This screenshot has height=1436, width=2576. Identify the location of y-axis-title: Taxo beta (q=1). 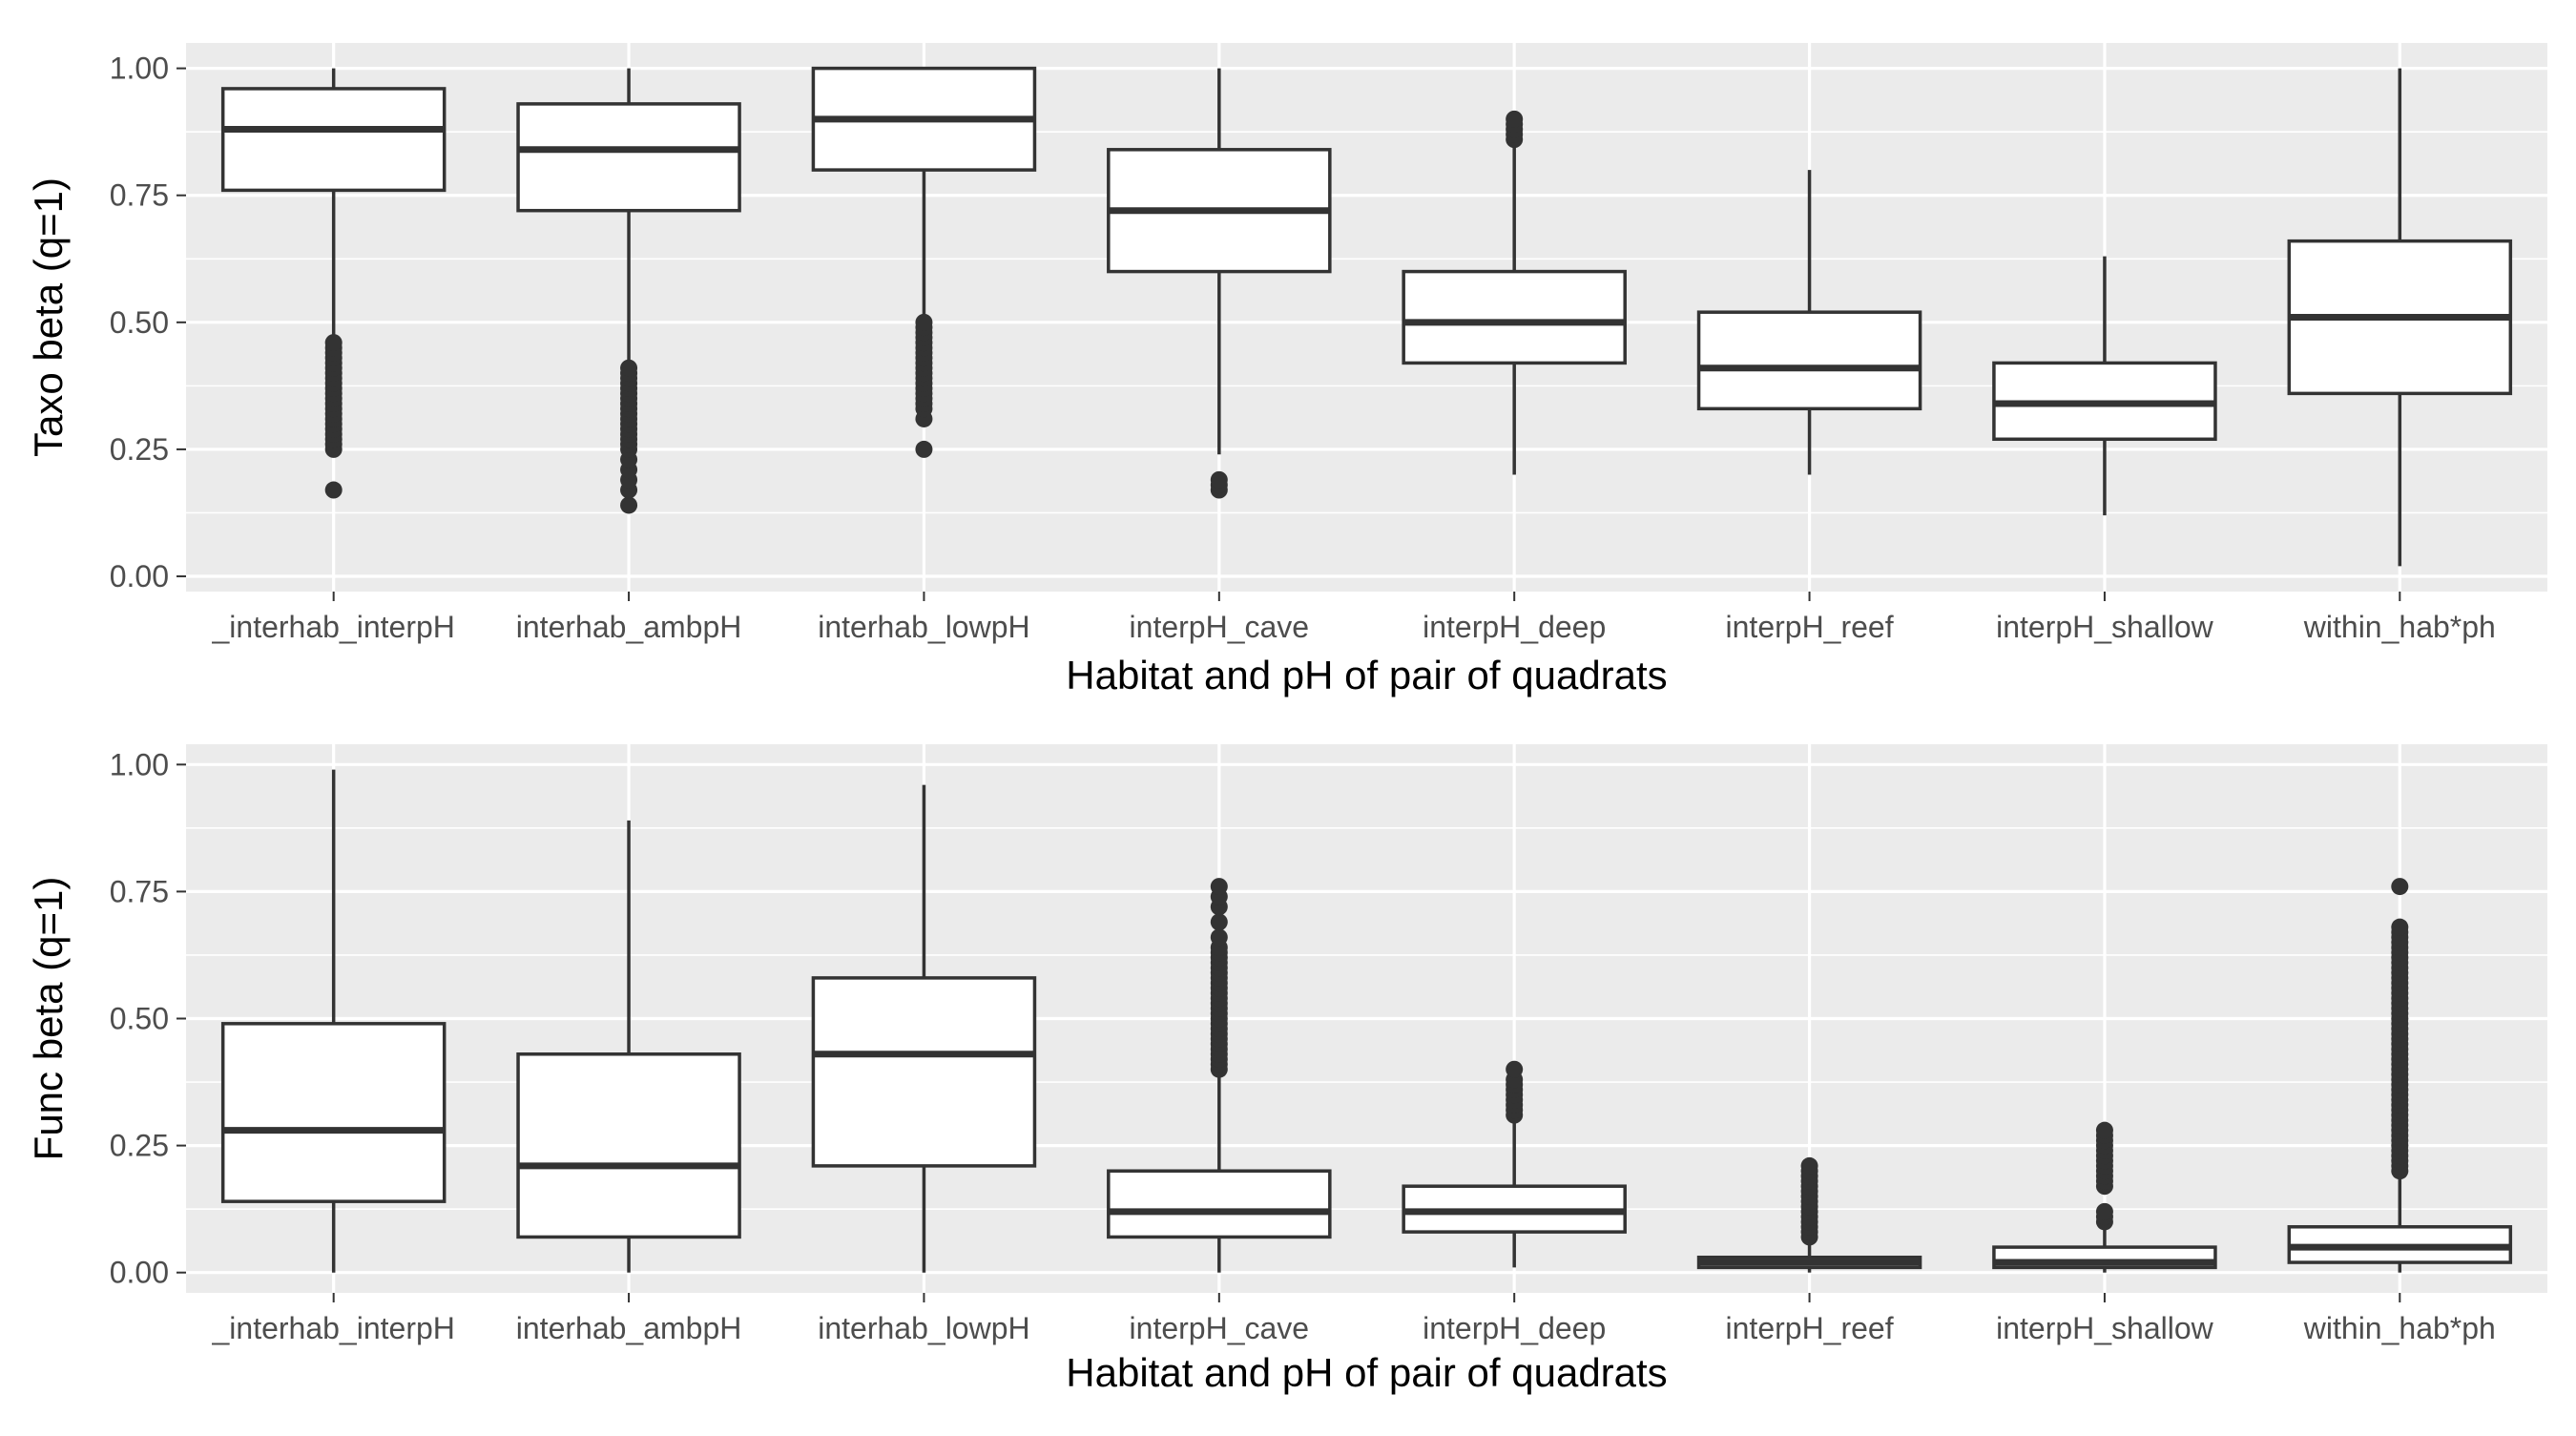
(48, 317).